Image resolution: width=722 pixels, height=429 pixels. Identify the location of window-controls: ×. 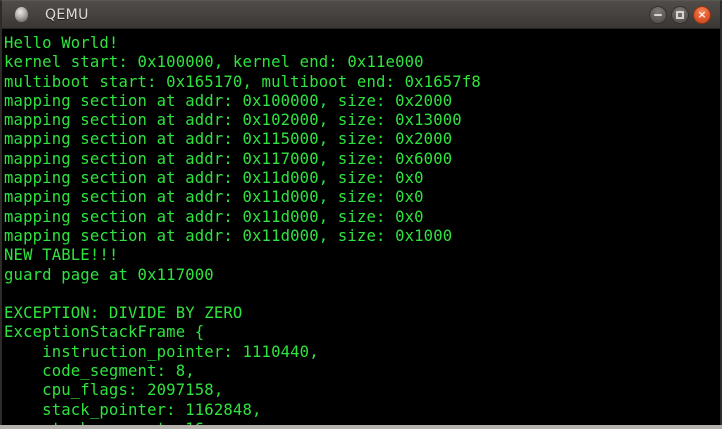
(680, 15).